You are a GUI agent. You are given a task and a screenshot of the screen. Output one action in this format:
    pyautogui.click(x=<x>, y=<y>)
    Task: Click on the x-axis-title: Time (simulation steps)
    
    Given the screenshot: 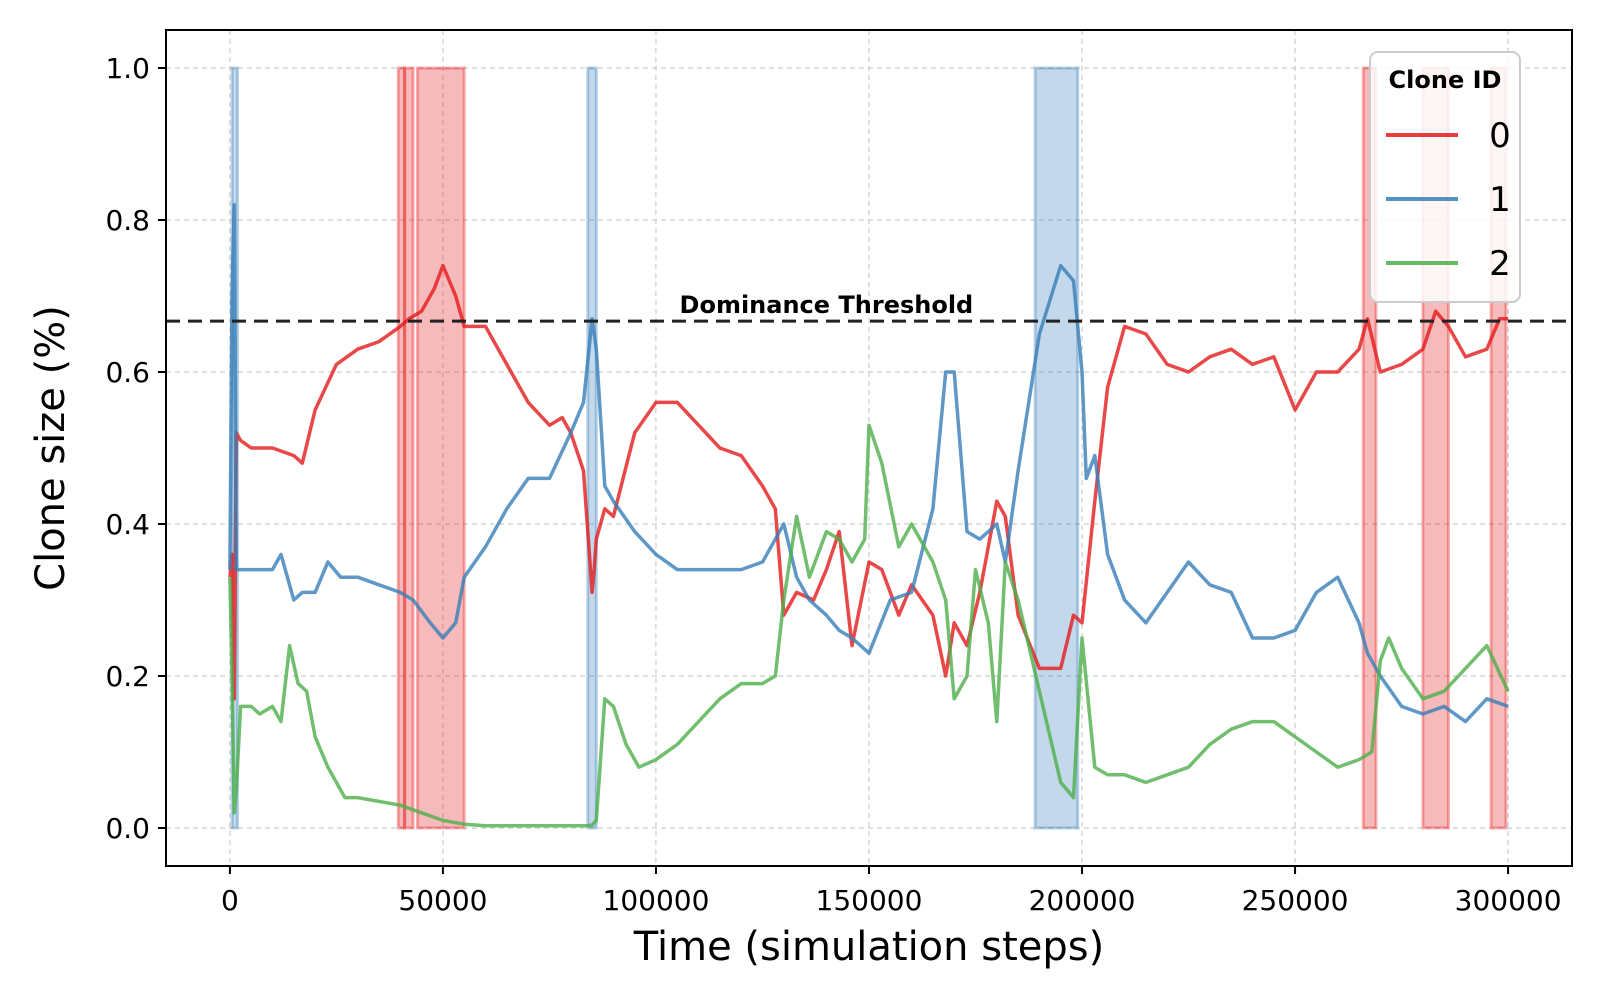 What is the action you would take?
    pyautogui.click(x=868, y=947)
    